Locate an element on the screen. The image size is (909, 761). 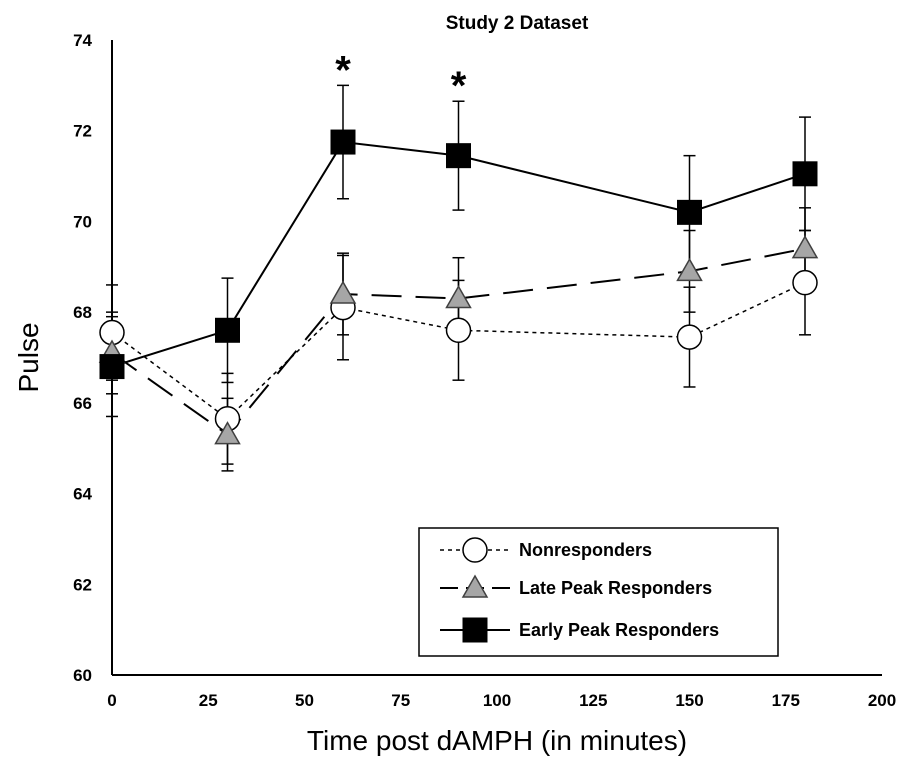
x-tick-label: 50 is located at coordinates (304, 700).